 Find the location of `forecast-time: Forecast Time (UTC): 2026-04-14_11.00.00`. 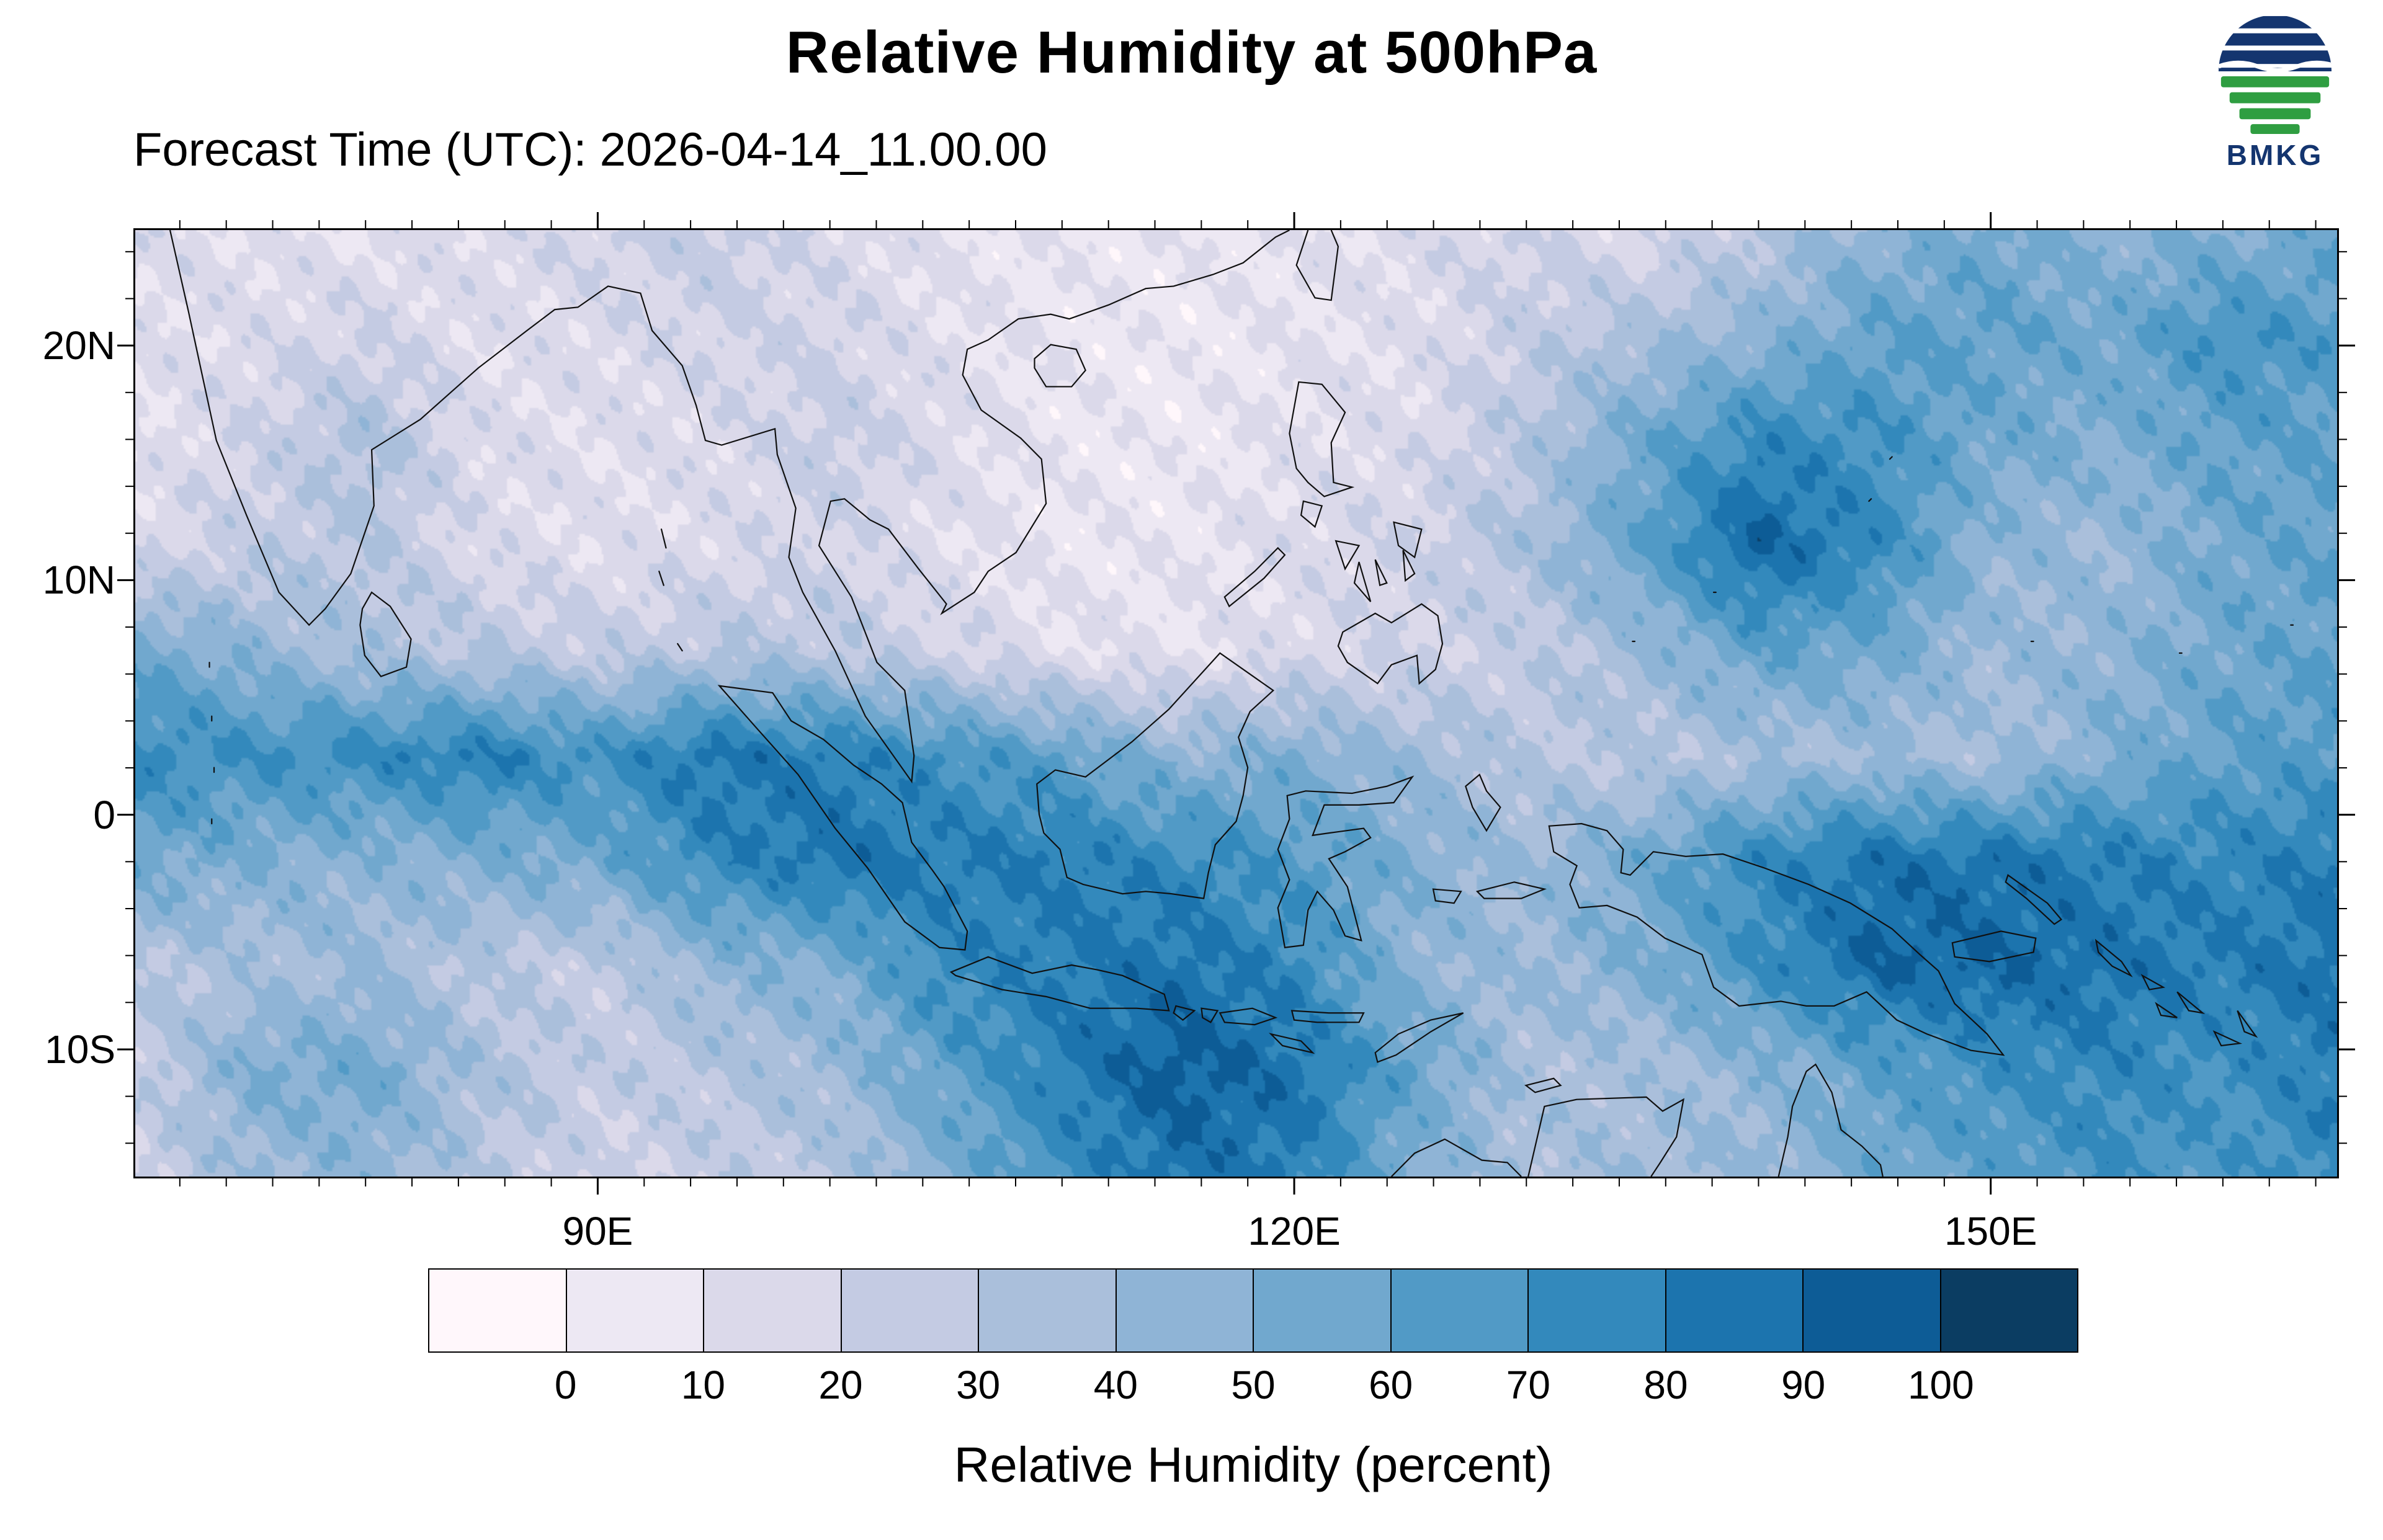

forecast-time: Forecast Time (UTC): 2026-04-14_11.00.00 is located at coordinates (590, 149).